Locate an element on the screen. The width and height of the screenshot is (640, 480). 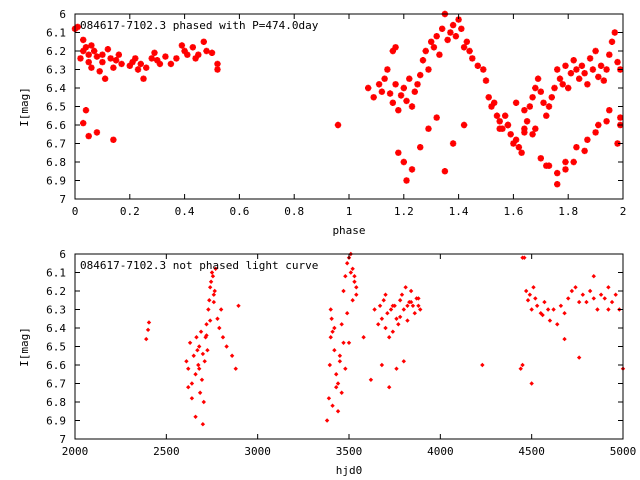
phased-y-axis-label: I[mag] is located at coordinates (24, 107).